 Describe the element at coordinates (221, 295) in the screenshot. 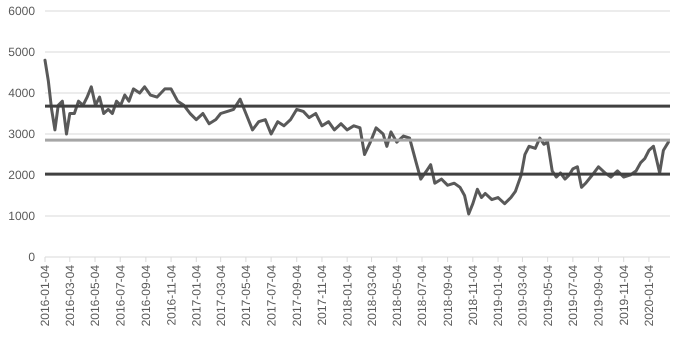

I see `x-tick-label: 2017-03-04` at that location.